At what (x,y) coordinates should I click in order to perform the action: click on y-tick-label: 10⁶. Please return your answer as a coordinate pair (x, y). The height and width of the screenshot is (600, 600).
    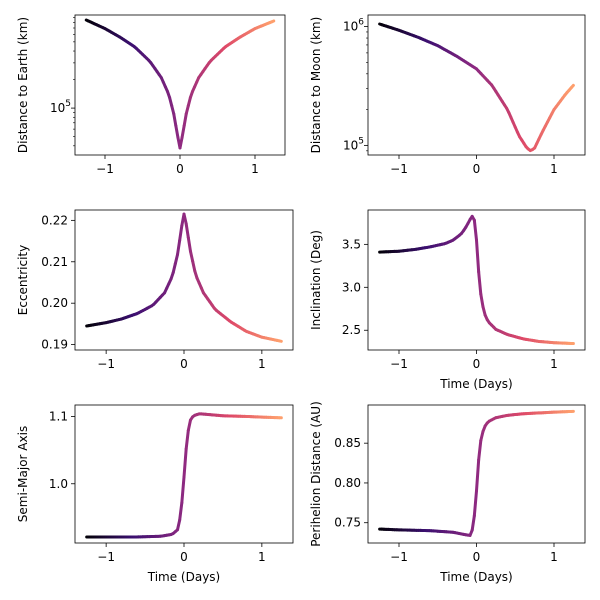
    Looking at the image, I should click on (353, 26).